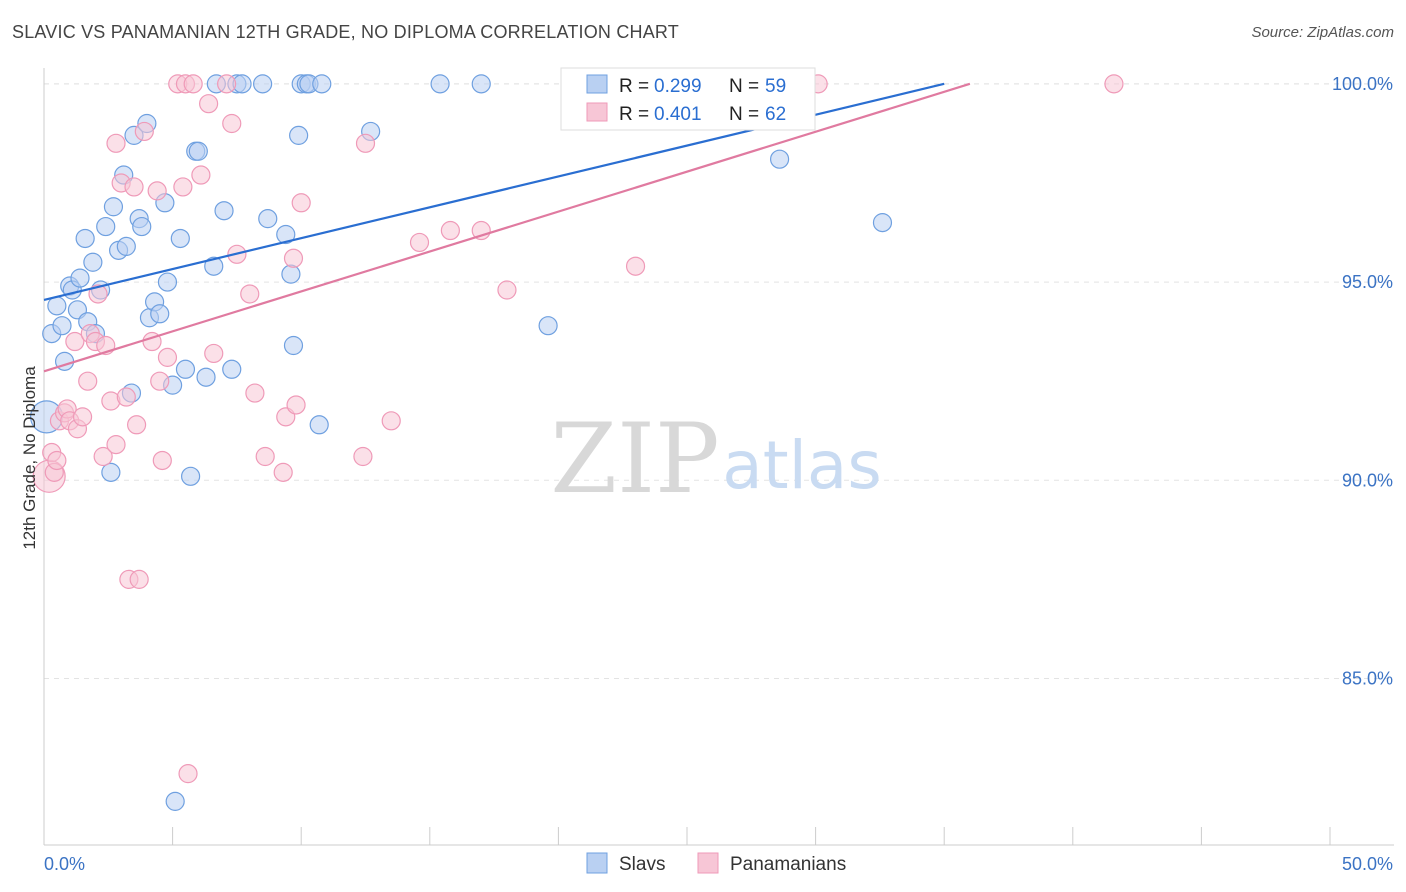 The width and height of the screenshot is (1406, 892). What do you see at coordinates (642, 864) in the screenshot?
I see `bottom-legend-label-slavs: Slavs` at bounding box center [642, 864].